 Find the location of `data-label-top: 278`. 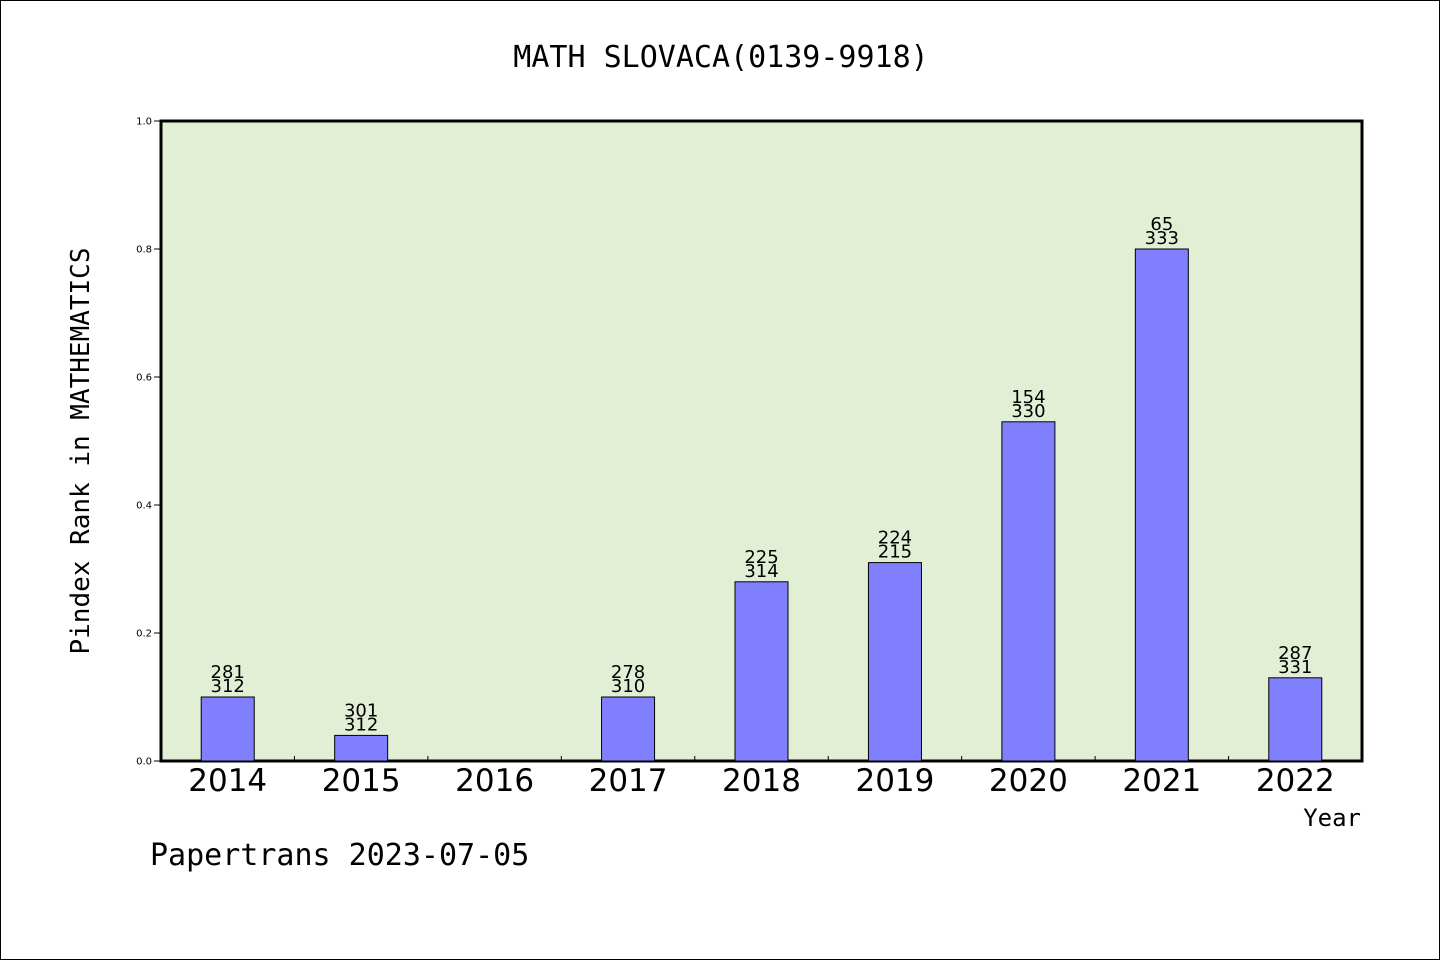

data-label-top: 278 is located at coordinates (628, 672).